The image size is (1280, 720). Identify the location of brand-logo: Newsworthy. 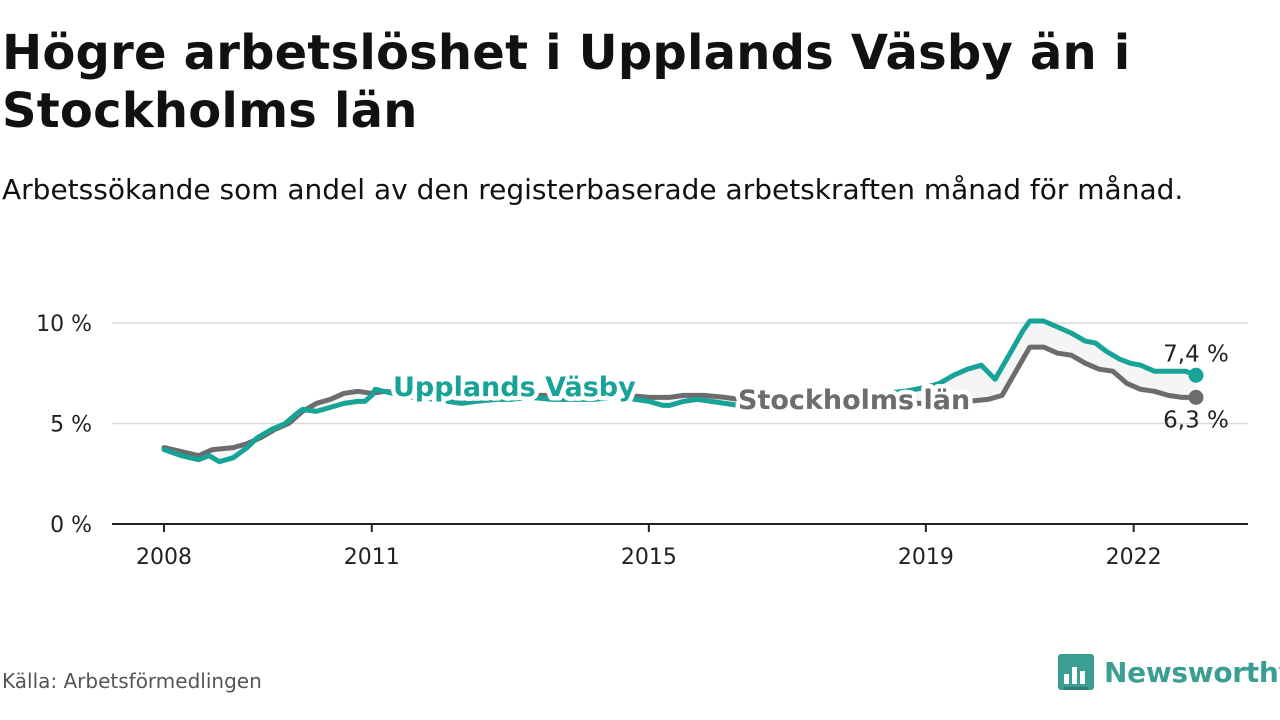
(1169, 672).